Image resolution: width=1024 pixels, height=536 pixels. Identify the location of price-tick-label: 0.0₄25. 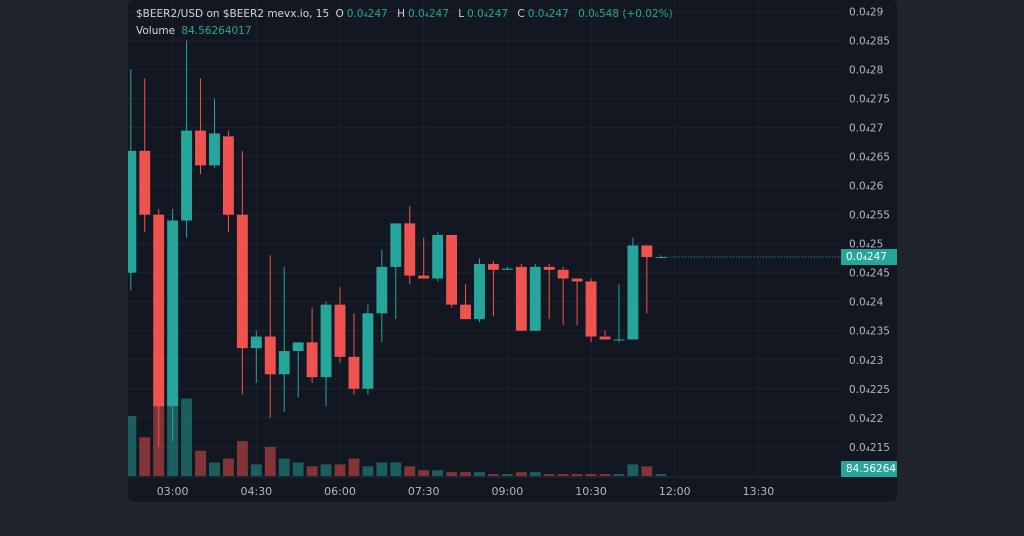
(866, 245).